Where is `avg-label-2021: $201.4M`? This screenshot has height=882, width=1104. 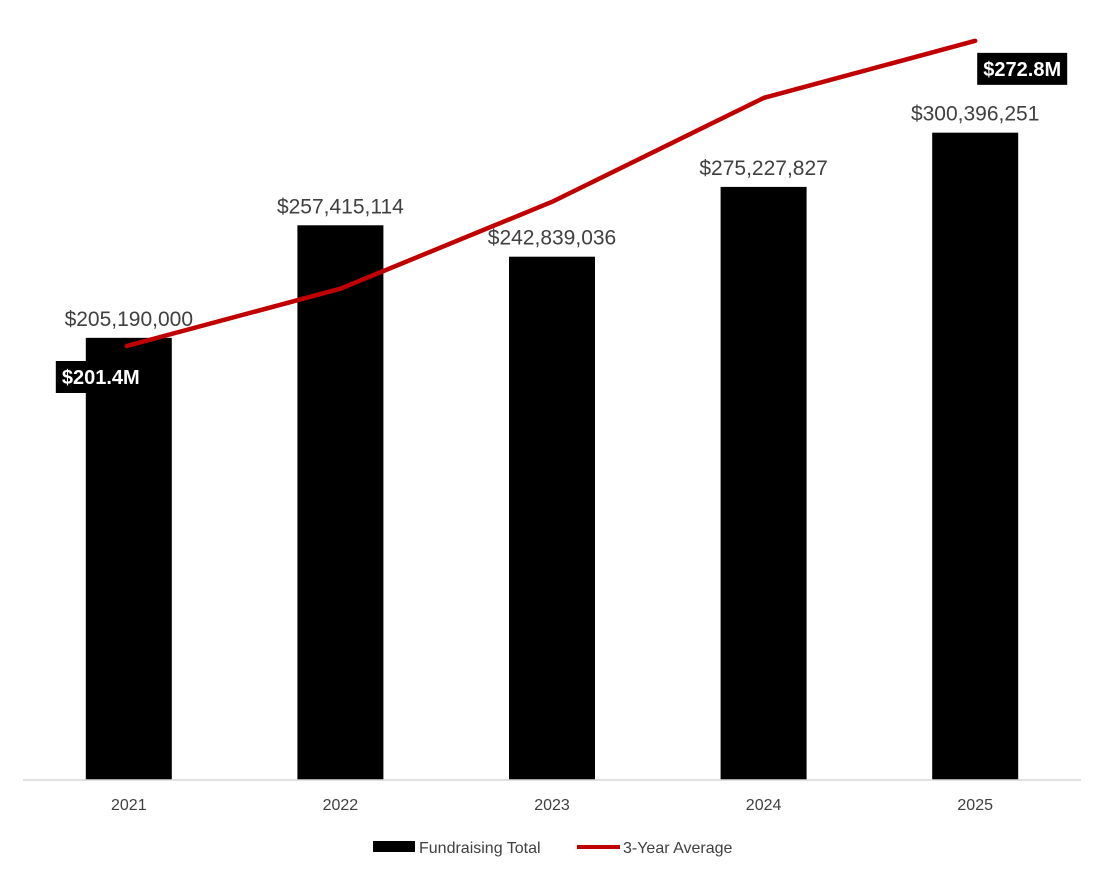 avg-label-2021: $201.4M is located at coordinates (100, 376).